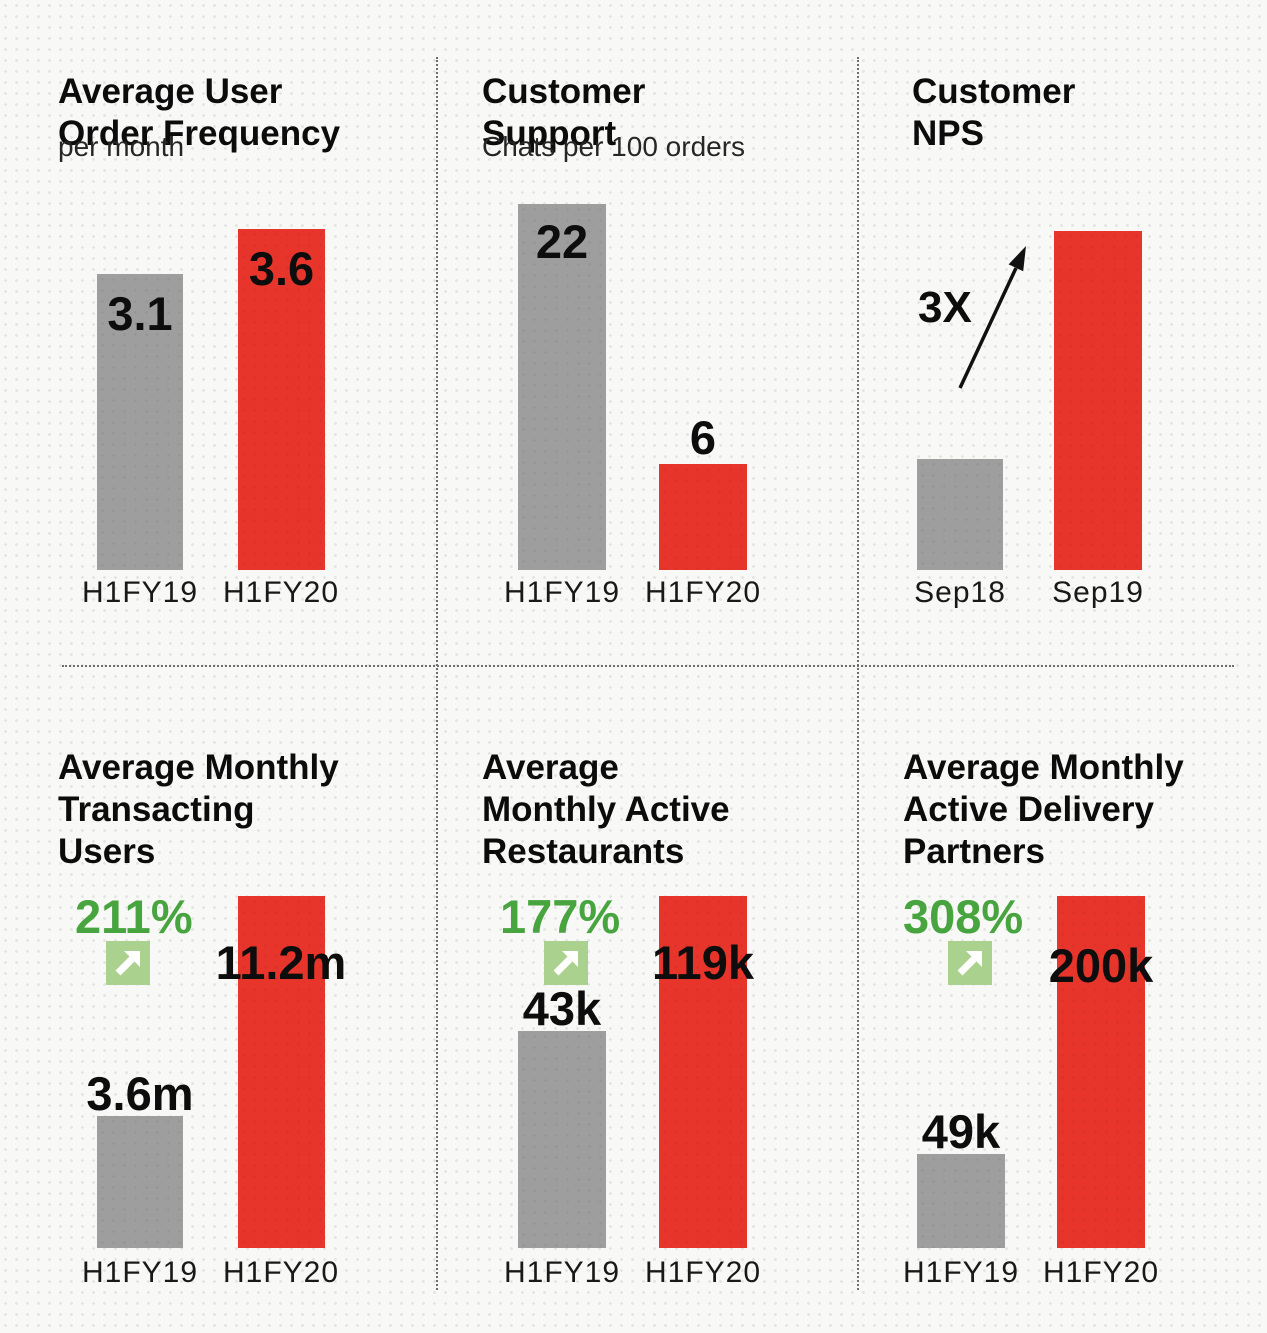 The width and height of the screenshot is (1267, 1333). Describe the element at coordinates (550, 768) in the screenshot. I see `title-line: Average` at that location.